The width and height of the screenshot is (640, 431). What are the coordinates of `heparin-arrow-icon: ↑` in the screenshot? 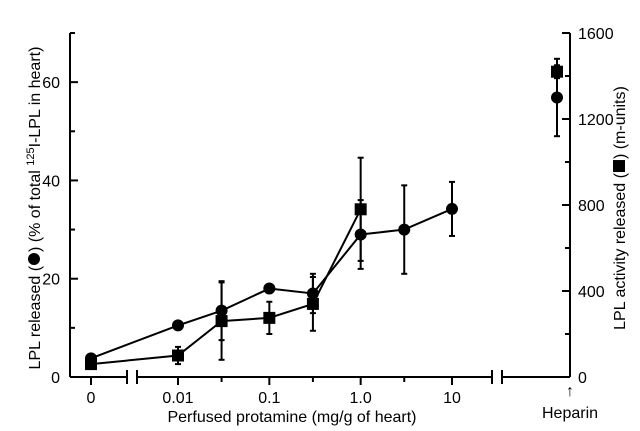 It's located at (570, 391).